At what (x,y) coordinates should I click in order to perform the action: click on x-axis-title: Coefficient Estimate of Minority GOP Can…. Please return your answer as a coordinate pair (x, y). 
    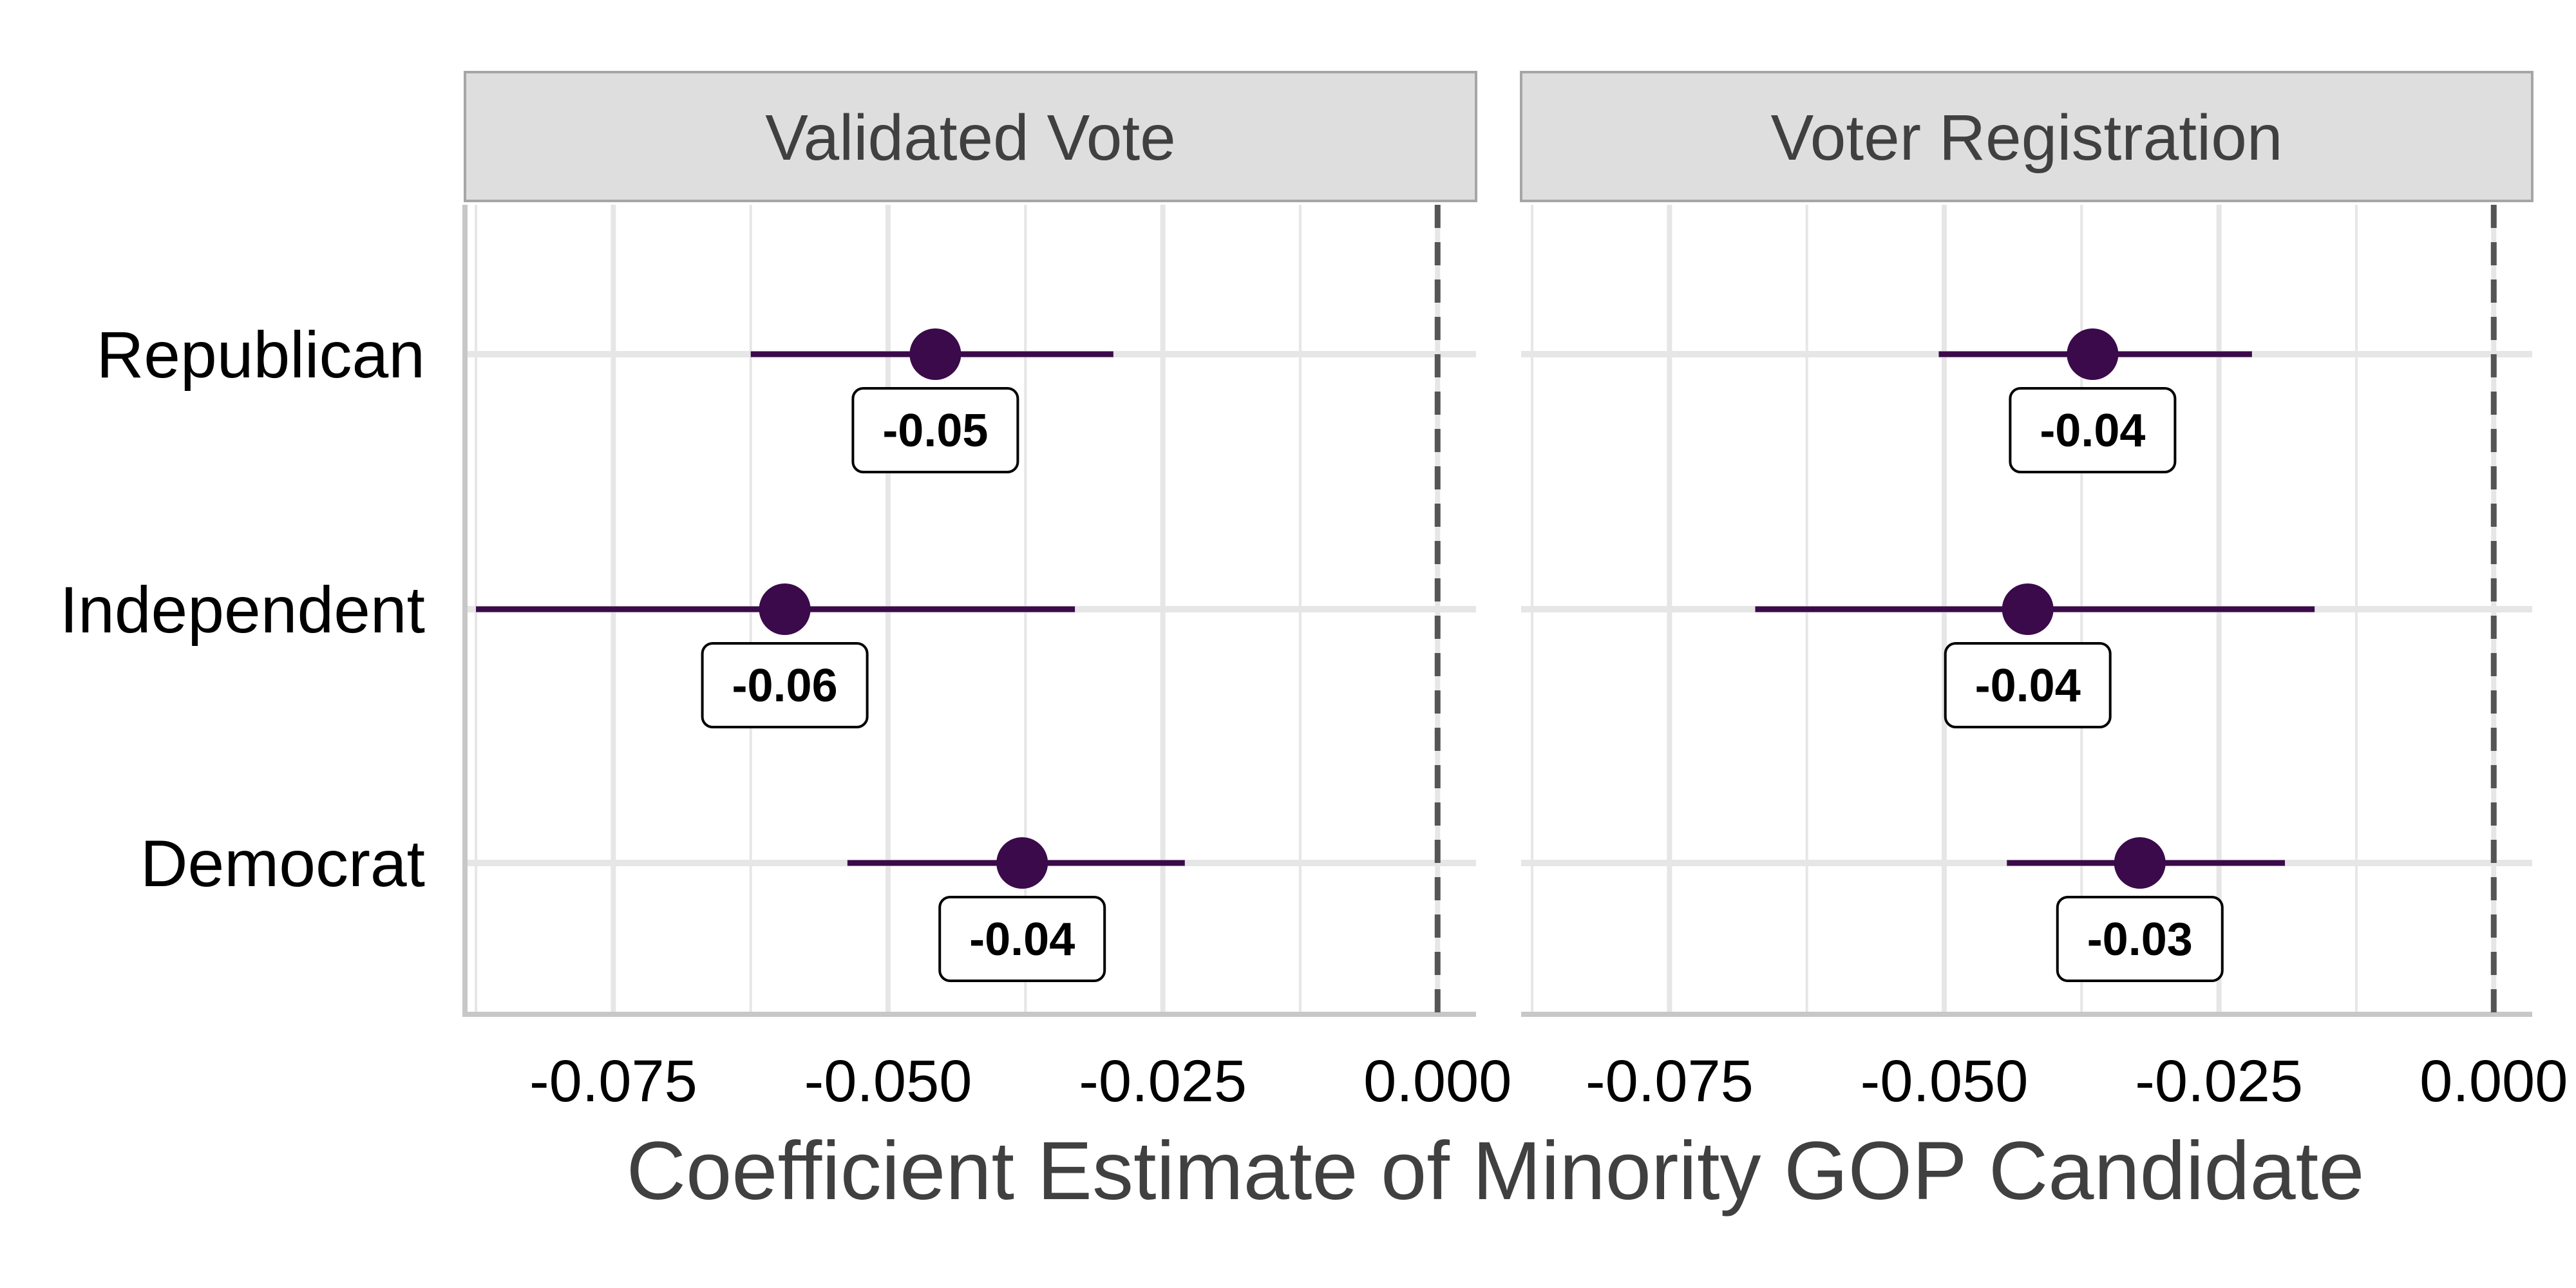
    Looking at the image, I should click on (1496, 1171).